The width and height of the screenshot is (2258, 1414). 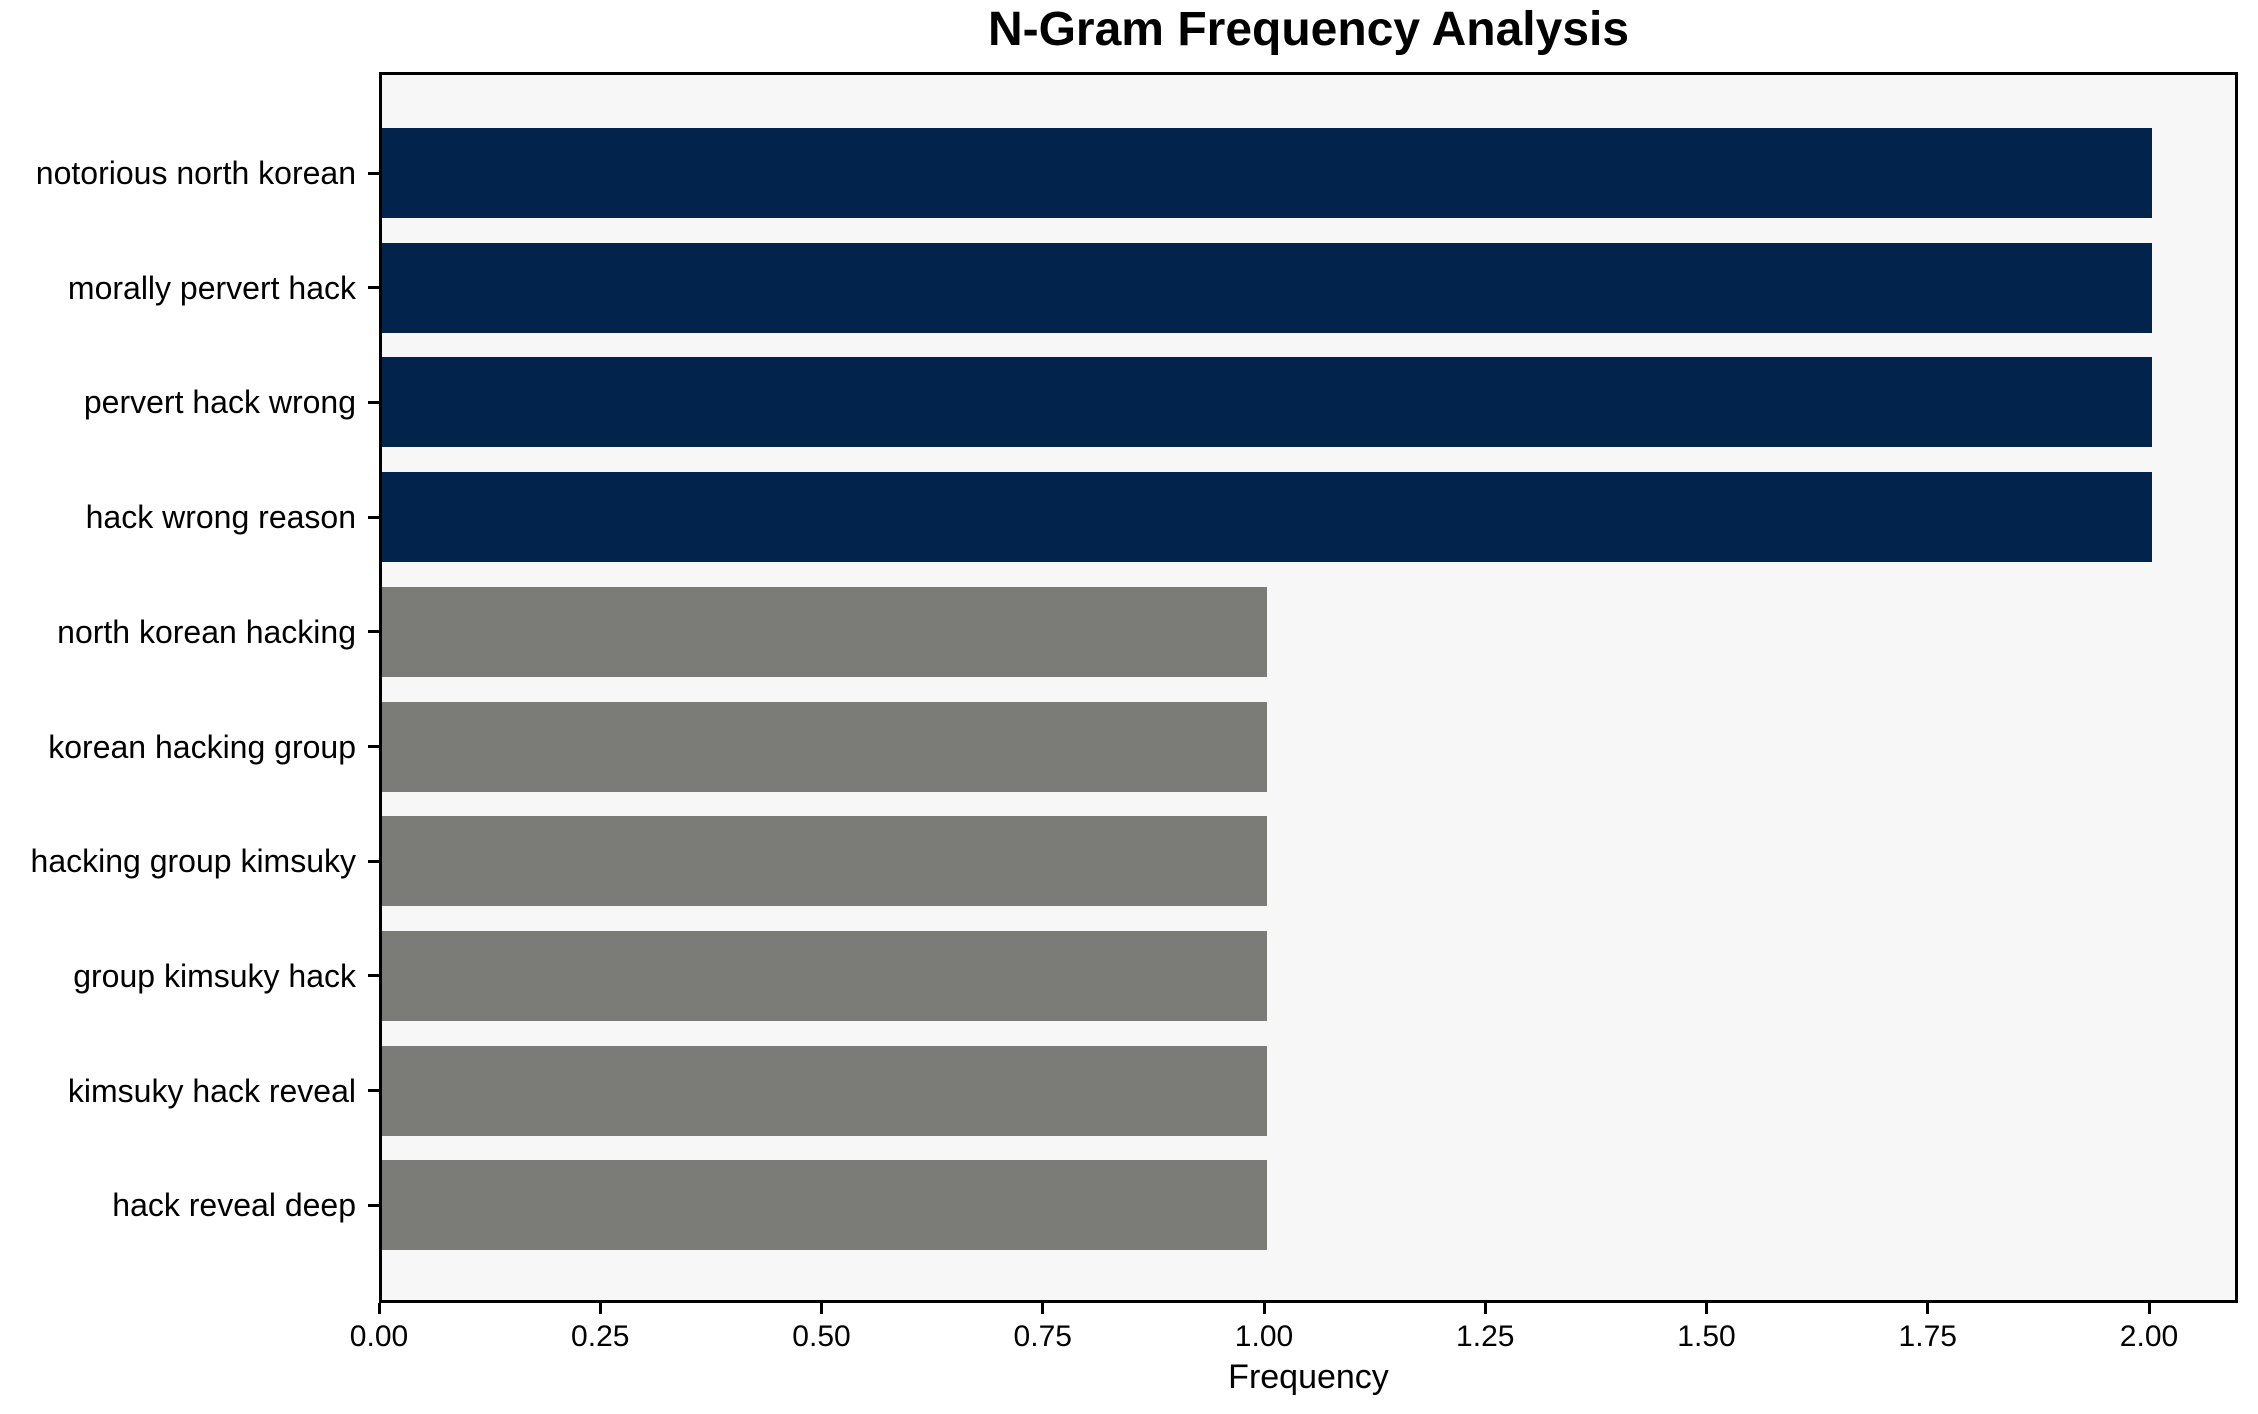 I want to click on x-tick-label: 1.50, so click(x=1706, y=1336).